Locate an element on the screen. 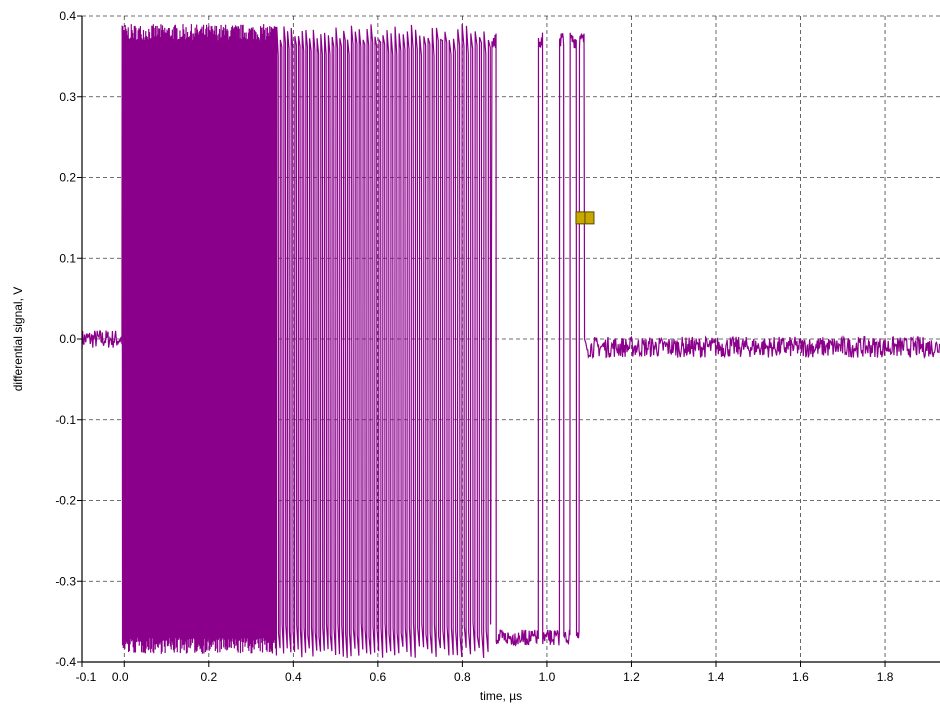  x-tick-label: 1.0 is located at coordinates (547, 677).